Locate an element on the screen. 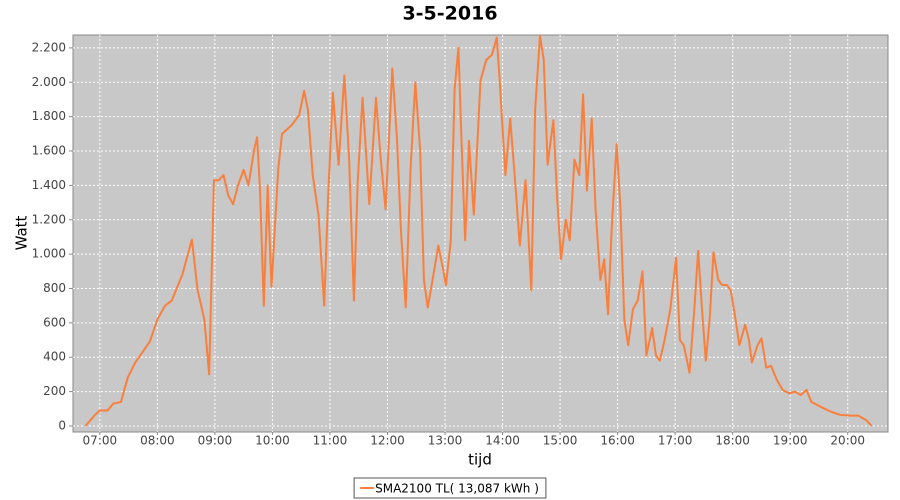  y-tick-label: 2.000 is located at coordinates (49, 82).